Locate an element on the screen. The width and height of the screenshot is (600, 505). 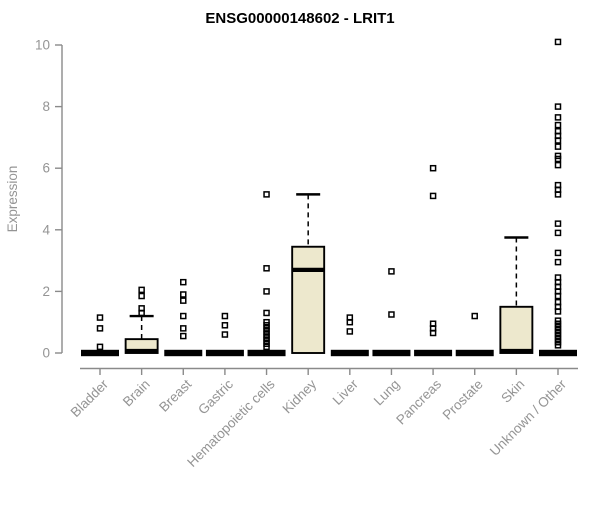
y-tick-label: 10 is located at coordinates (42, 45).